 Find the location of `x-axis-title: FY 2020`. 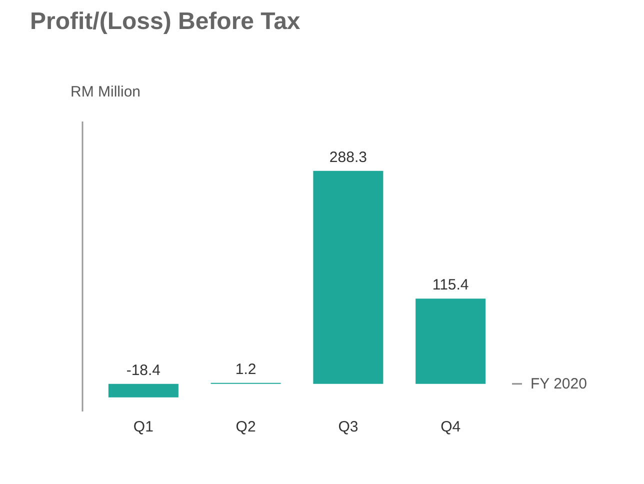

x-axis-title: FY 2020 is located at coordinates (558, 383).